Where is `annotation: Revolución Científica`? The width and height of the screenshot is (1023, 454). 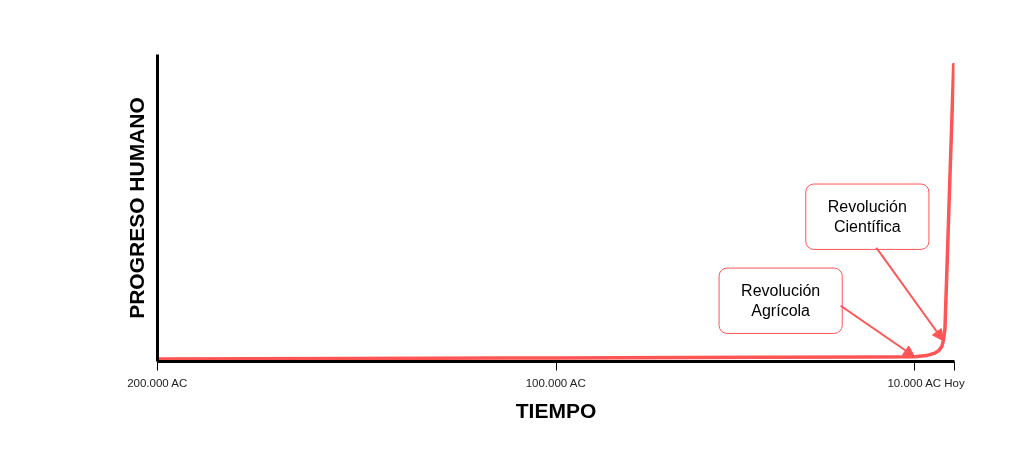
annotation: Revolución Científica is located at coordinates (867, 217).